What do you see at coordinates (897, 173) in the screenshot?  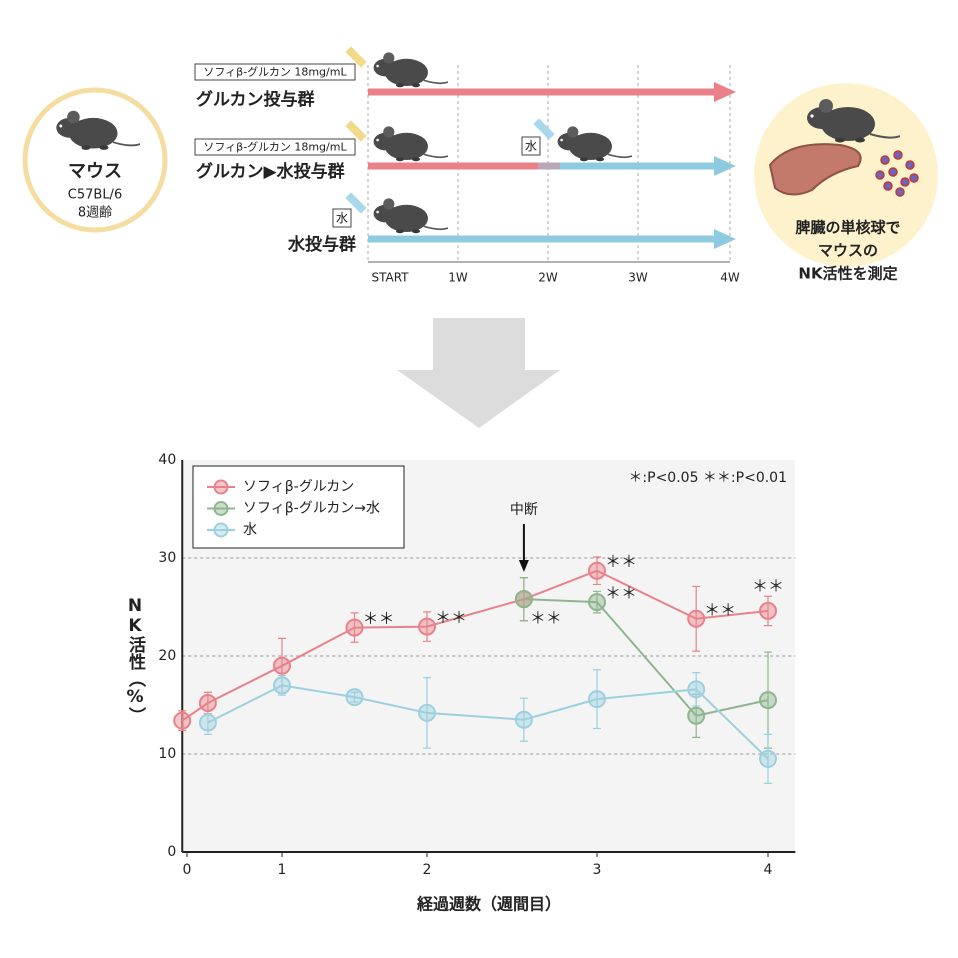 I see `cells` at bounding box center [897, 173].